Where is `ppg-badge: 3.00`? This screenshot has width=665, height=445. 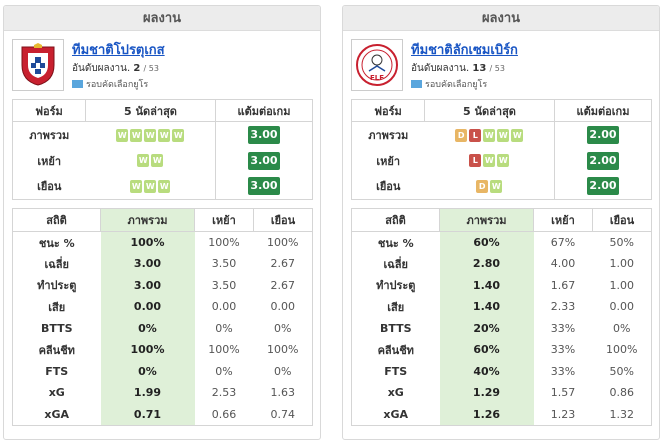
ppg-badge: 3.00 is located at coordinates (264, 186).